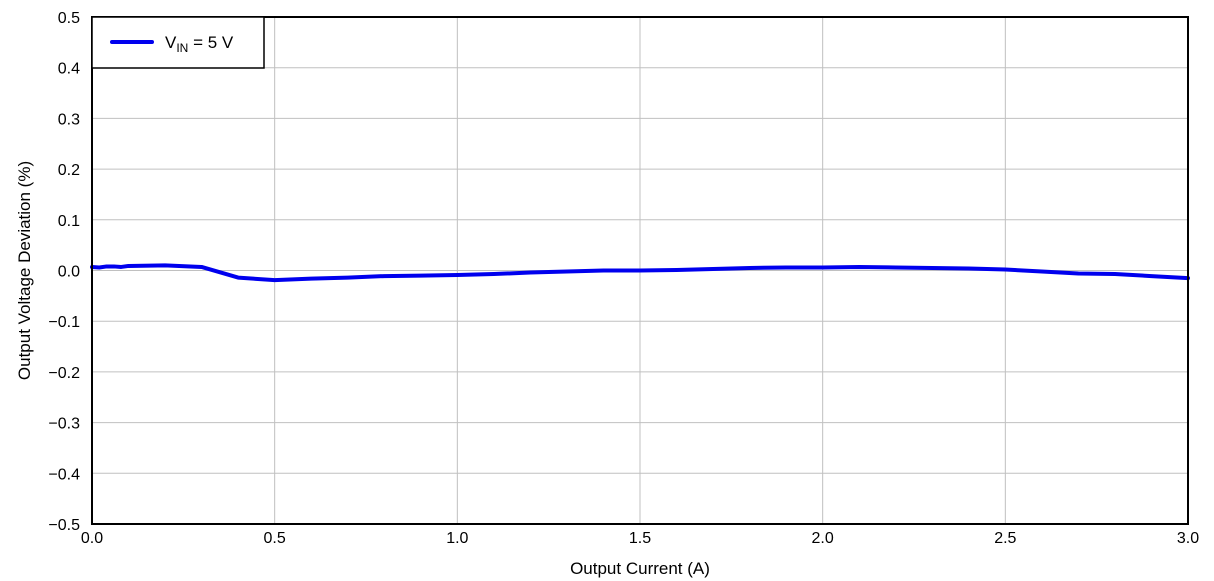  Describe the element at coordinates (823, 538) in the screenshot. I see `x-tick-label: 2.0` at that location.